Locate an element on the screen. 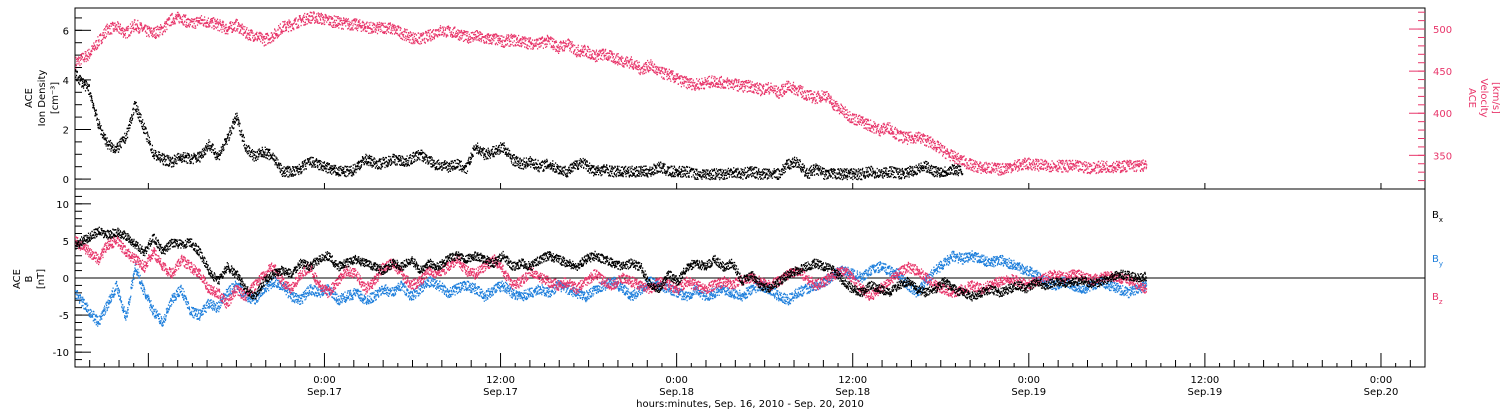  velocity-label-line2: Velocity is located at coordinates (1483, 97).